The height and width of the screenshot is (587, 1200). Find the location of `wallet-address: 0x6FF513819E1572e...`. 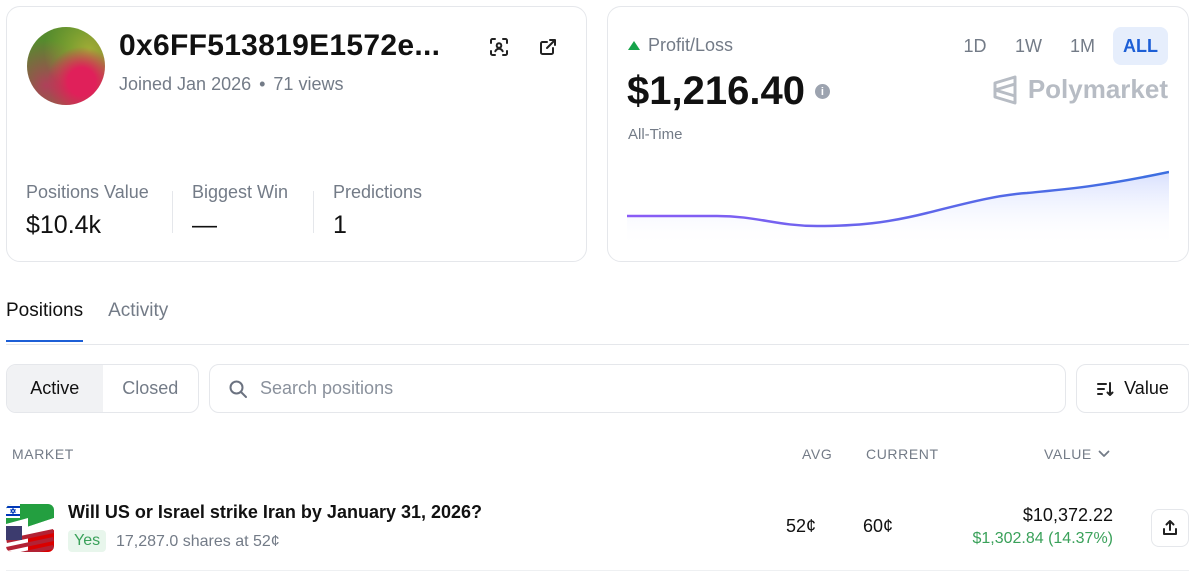

wallet-address: 0x6FF513819E1572e... is located at coordinates (280, 45).